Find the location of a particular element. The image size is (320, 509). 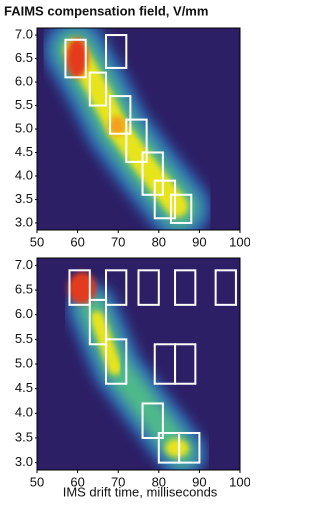

chart-title: FAIMS compensation field, V/mm is located at coordinates (106, 10).